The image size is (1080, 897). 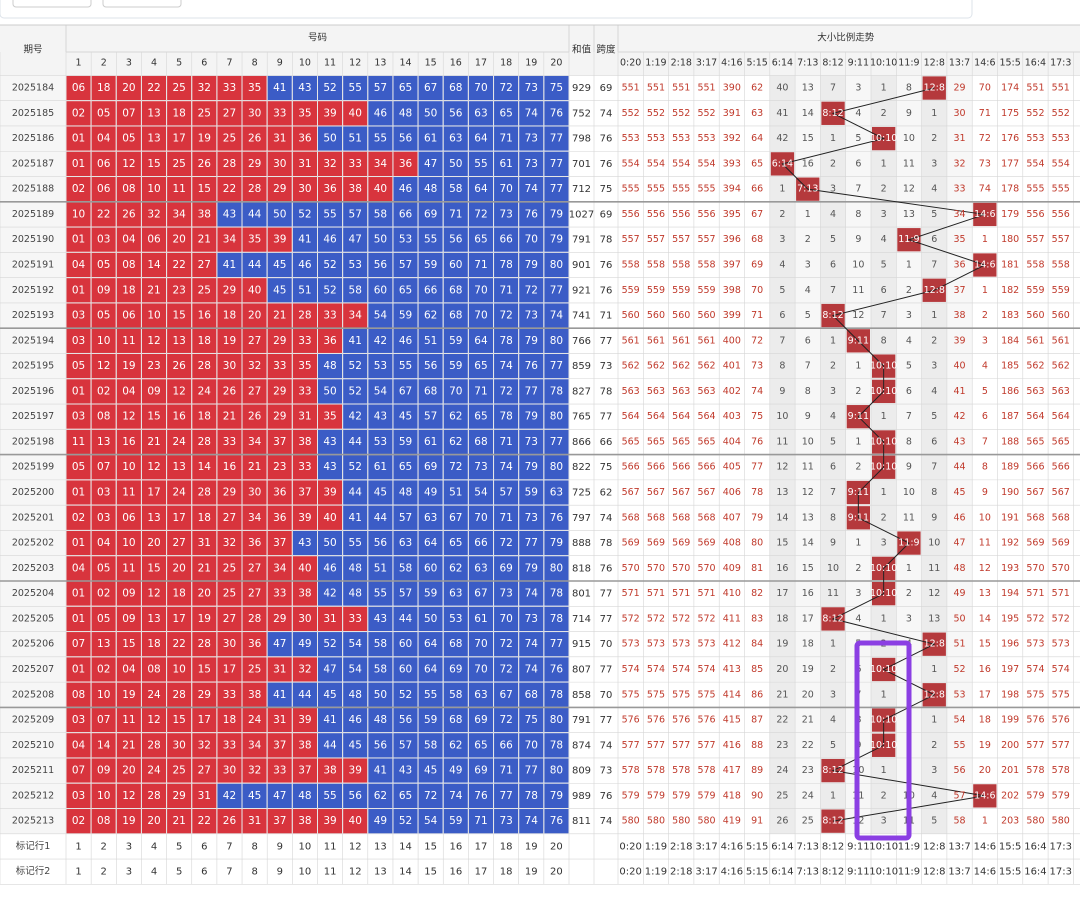 What do you see at coordinates (631, 189) in the screenshot?
I see `omission-count: 555` at bounding box center [631, 189].